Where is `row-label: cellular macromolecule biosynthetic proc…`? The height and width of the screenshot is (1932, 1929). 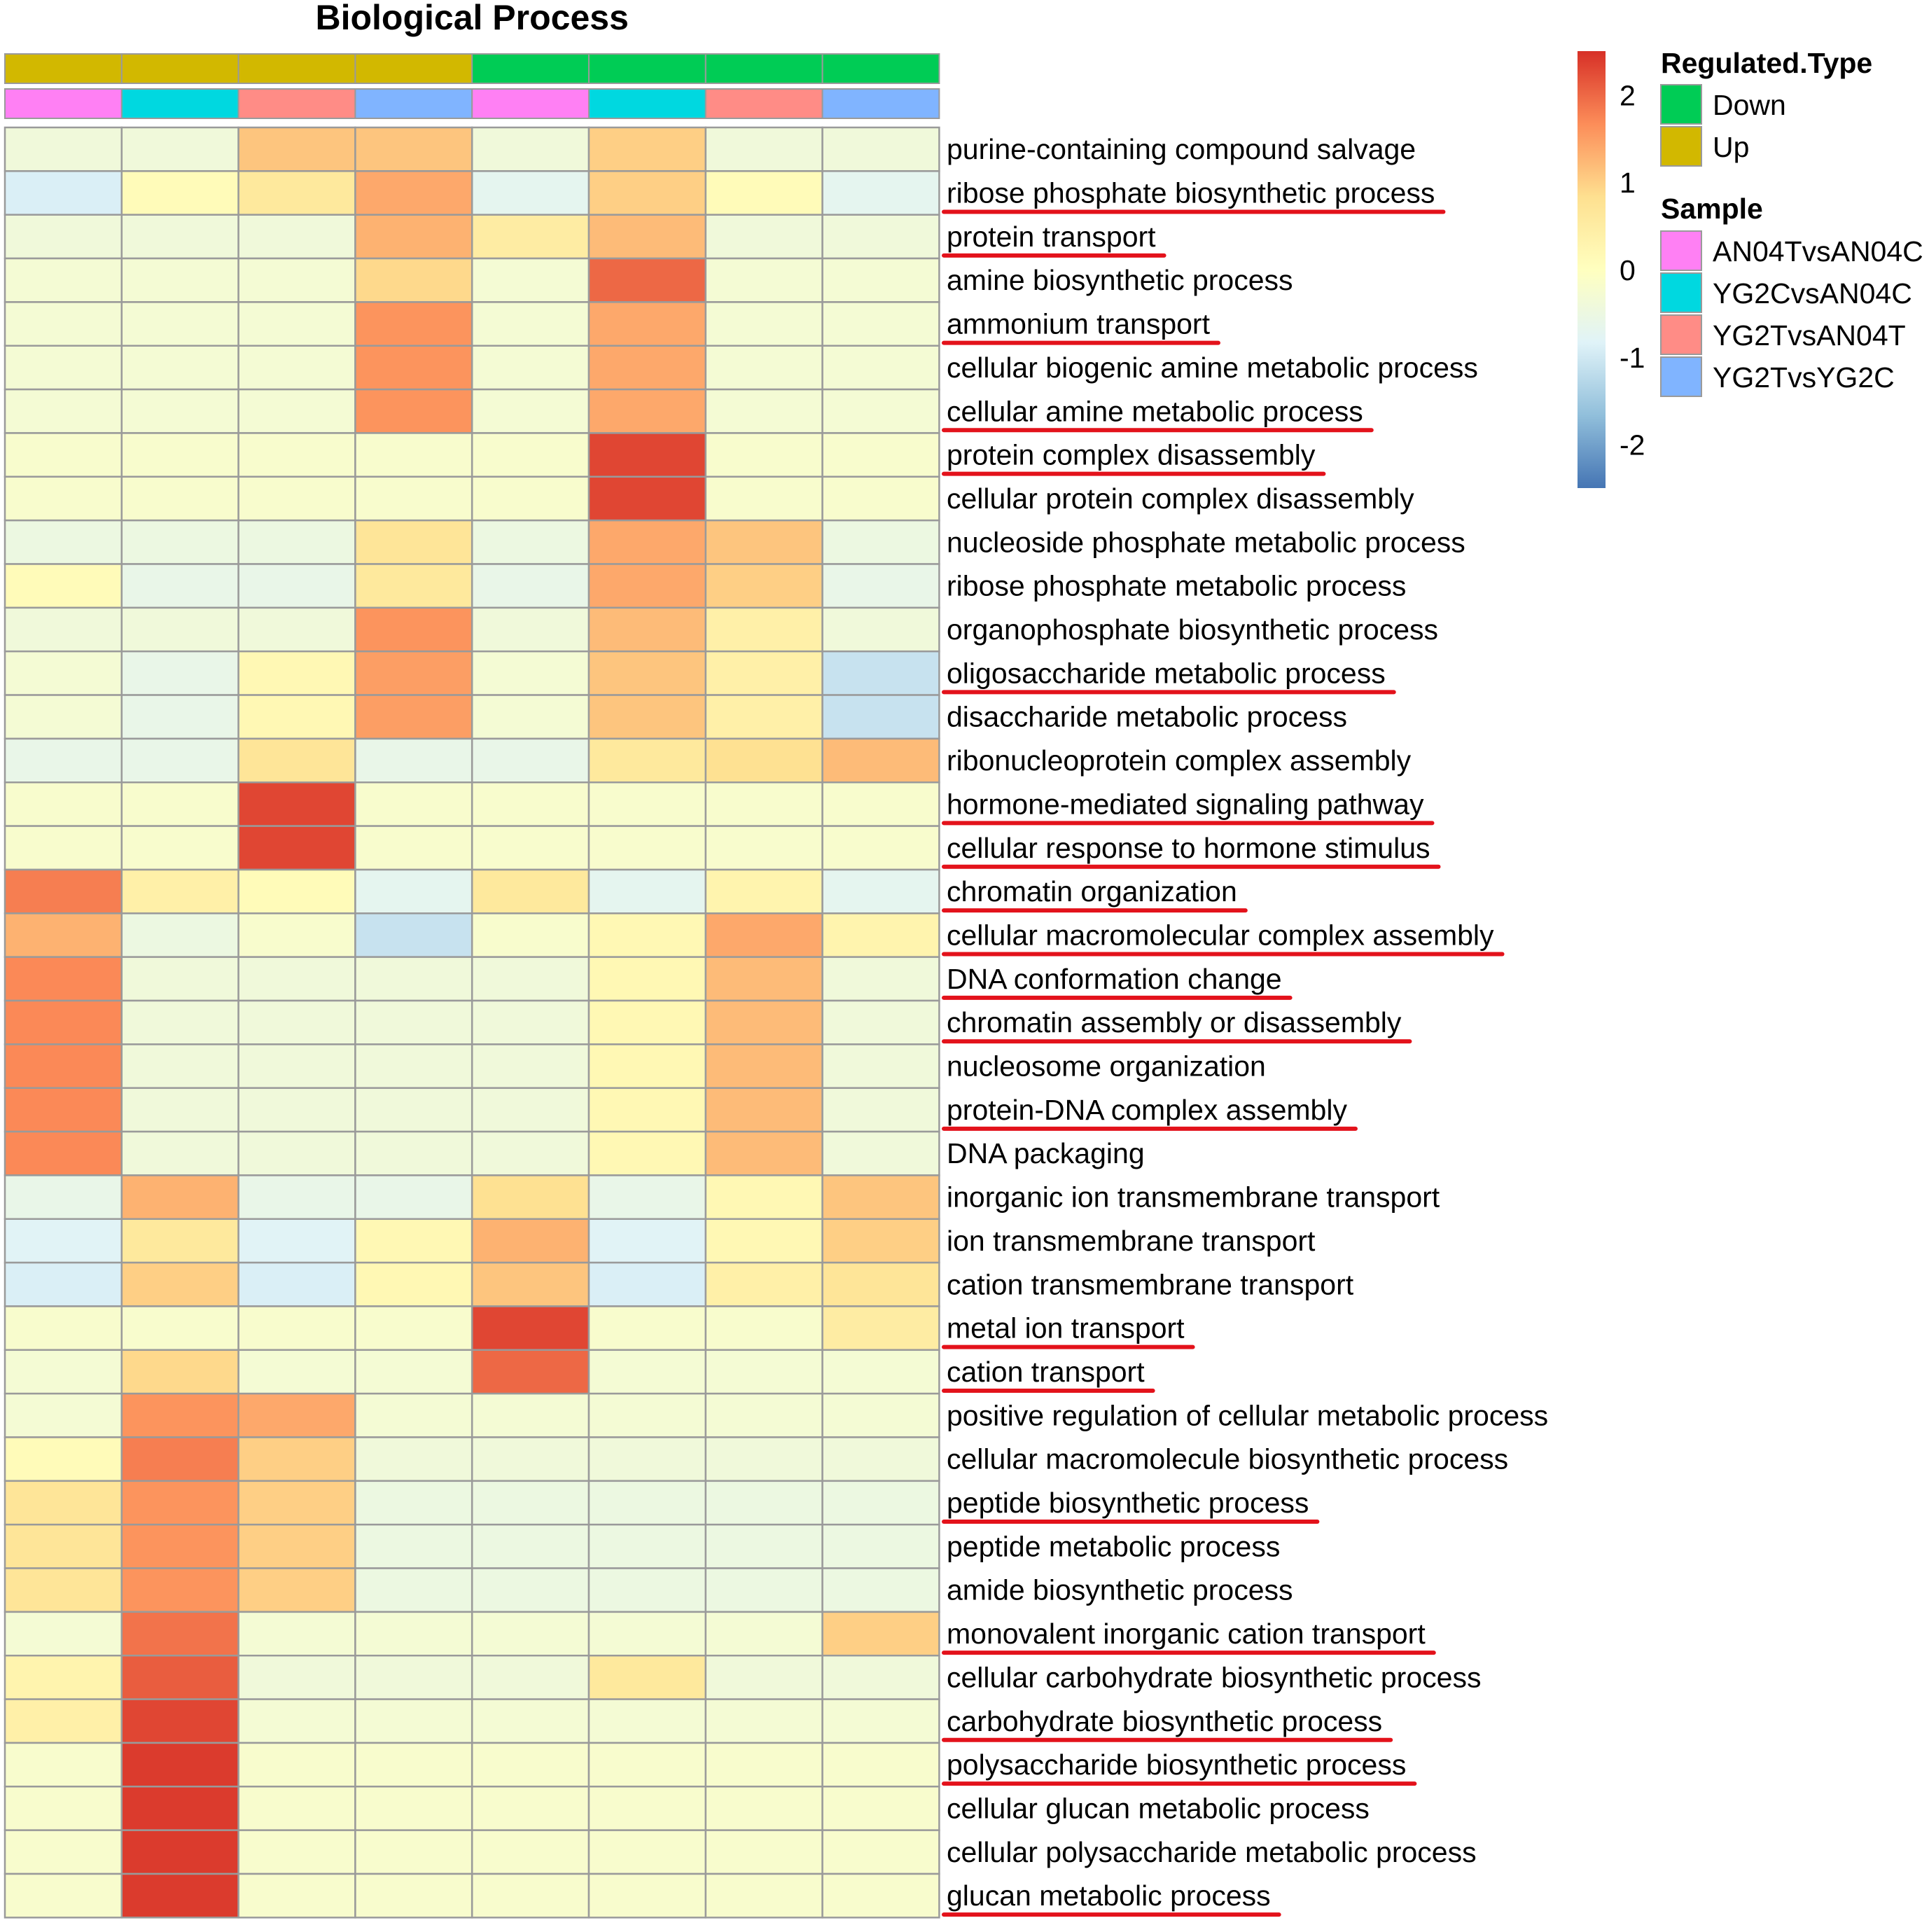
row-label: cellular macromolecule biosynthetic proc… is located at coordinates (1227, 1459).